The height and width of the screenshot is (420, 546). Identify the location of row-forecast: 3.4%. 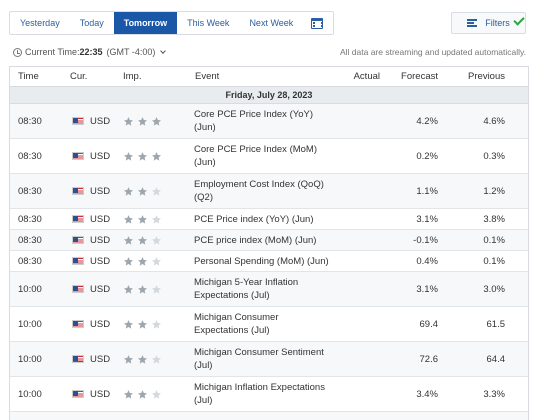
(427, 394).